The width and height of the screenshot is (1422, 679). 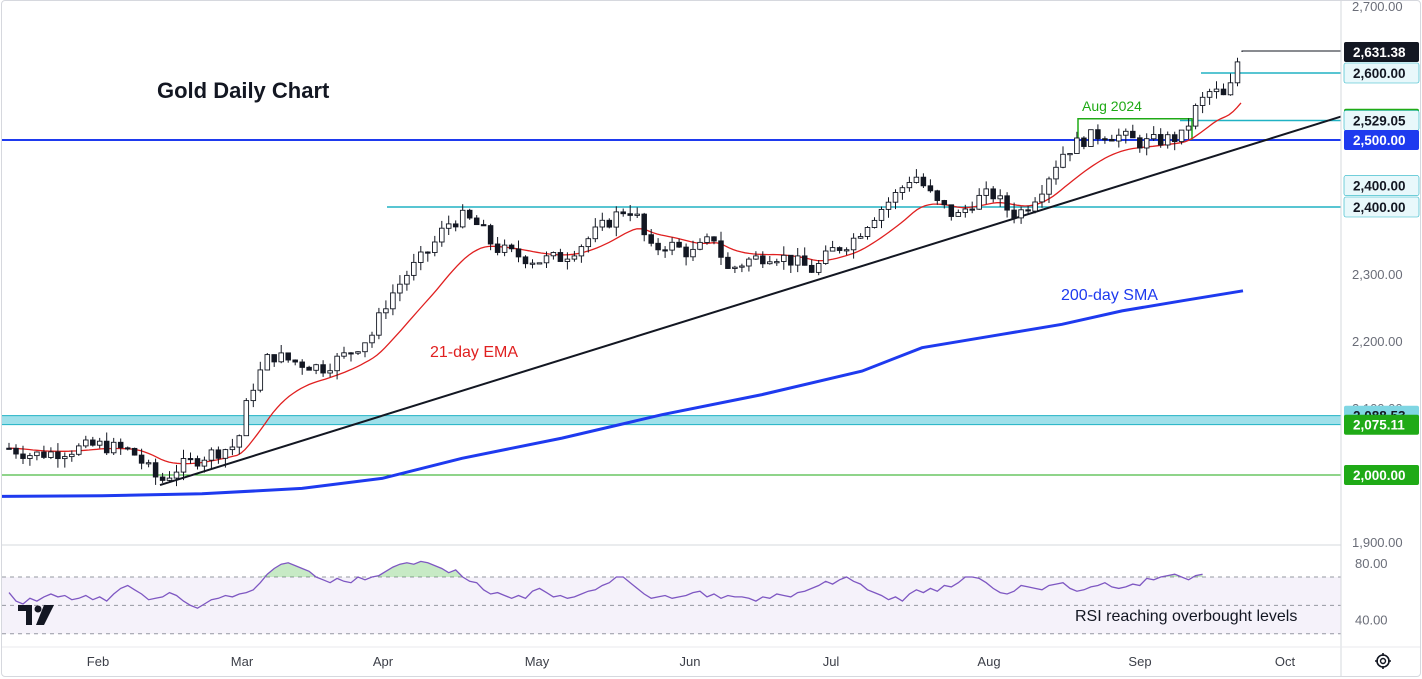 I want to click on tradingview-logo, so click(x=36, y=615).